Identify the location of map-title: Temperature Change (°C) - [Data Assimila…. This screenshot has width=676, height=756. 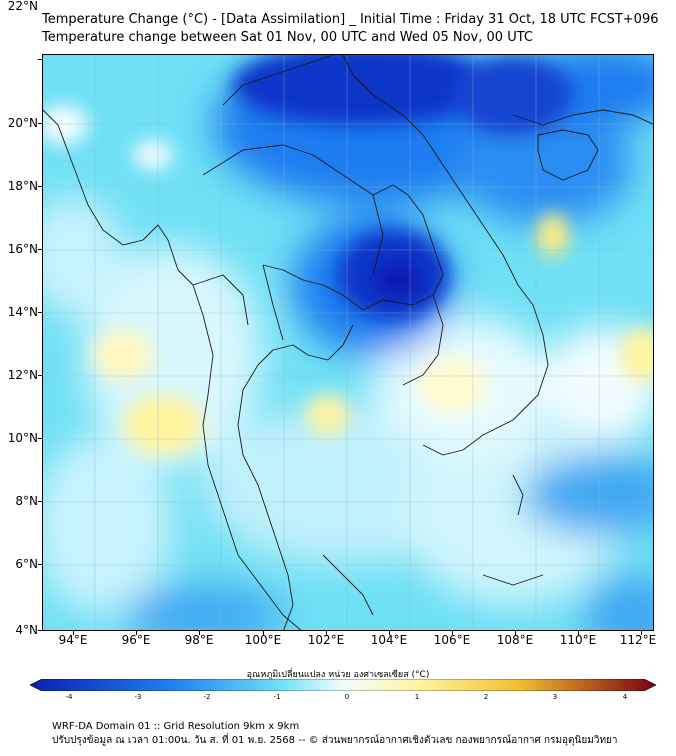
(350, 19).